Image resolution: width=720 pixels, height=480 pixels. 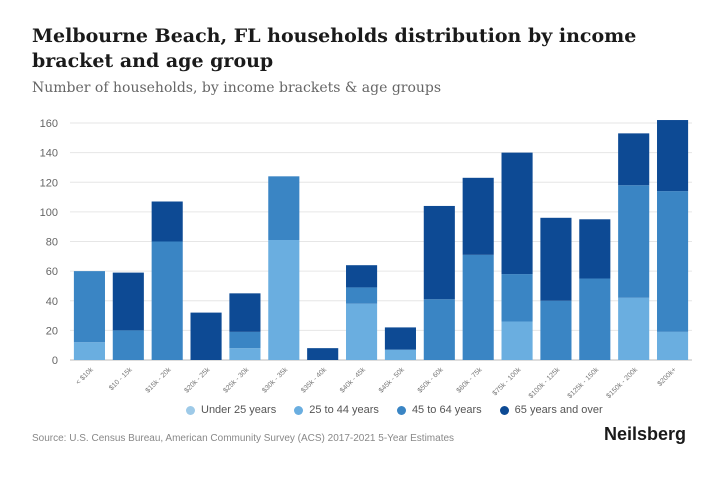 I want to click on x-tick-label: $100k - 125k, so click(x=545, y=383).